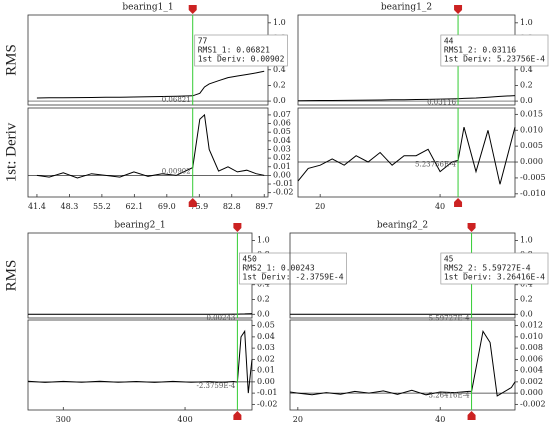  I want to click on tooltip-line: 450, so click(249, 259).